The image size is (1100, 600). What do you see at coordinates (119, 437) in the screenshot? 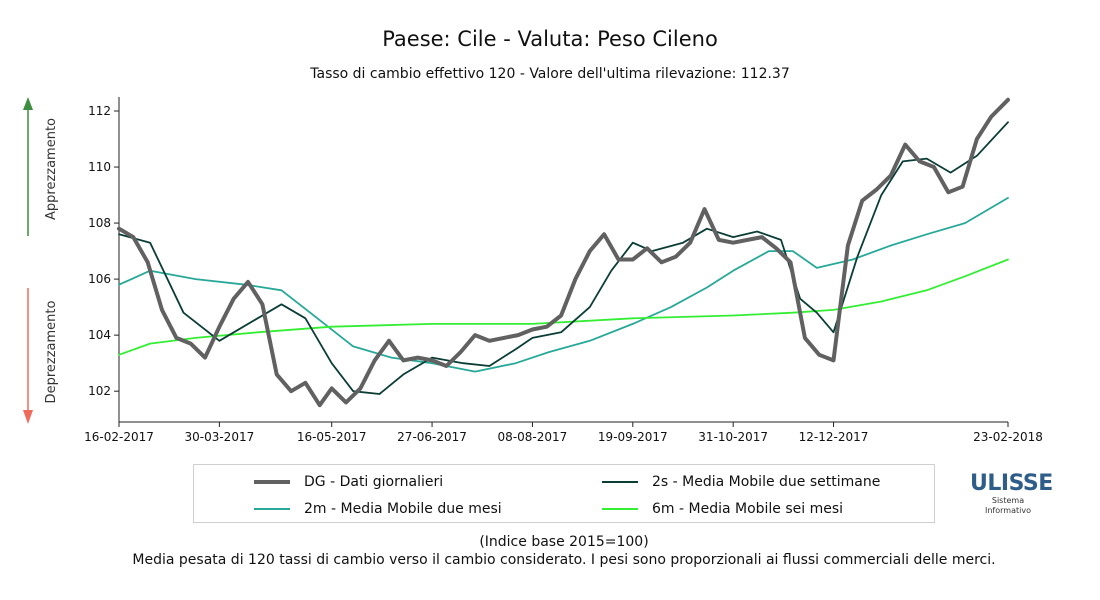
I see `x-tick-label: 16-02-2017` at bounding box center [119, 437].